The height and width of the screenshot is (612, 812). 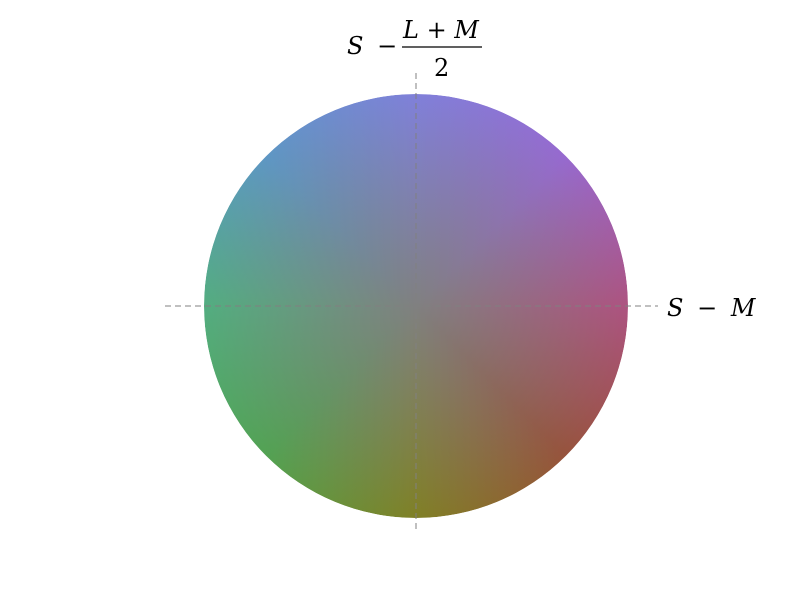 What do you see at coordinates (707, 308) in the screenshot?
I see `h-label-operator: −` at bounding box center [707, 308].